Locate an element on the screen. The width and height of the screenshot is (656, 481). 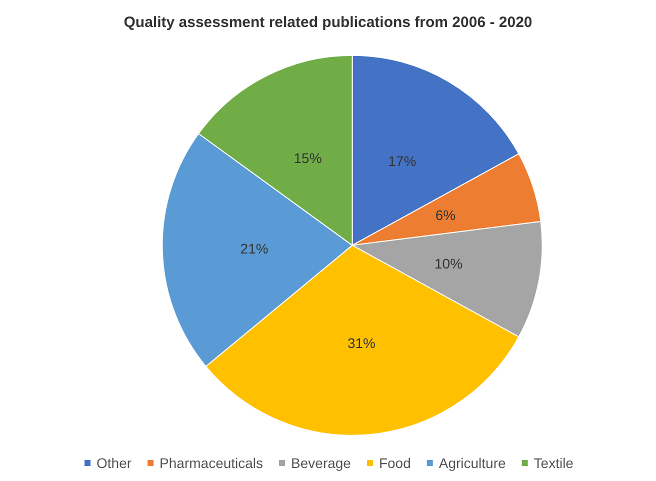
legend-label: Food is located at coordinates (394, 463).